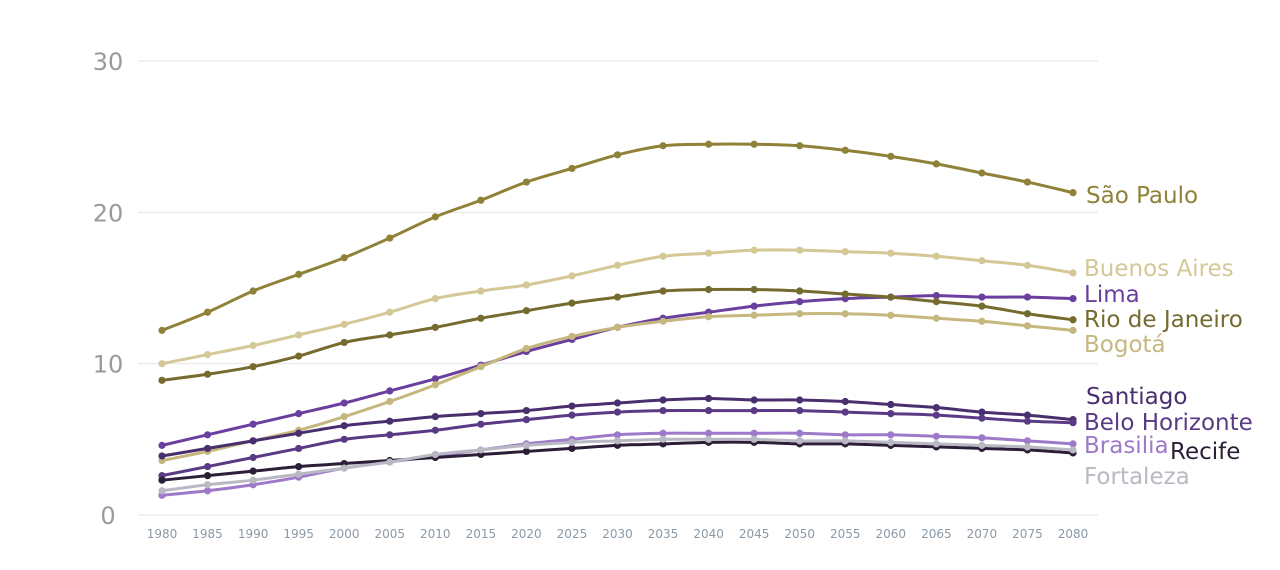 The width and height of the screenshot is (1280, 570). Describe the element at coordinates (800, 250) in the screenshot. I see `data-point-buenos-aires-2050` at that location.